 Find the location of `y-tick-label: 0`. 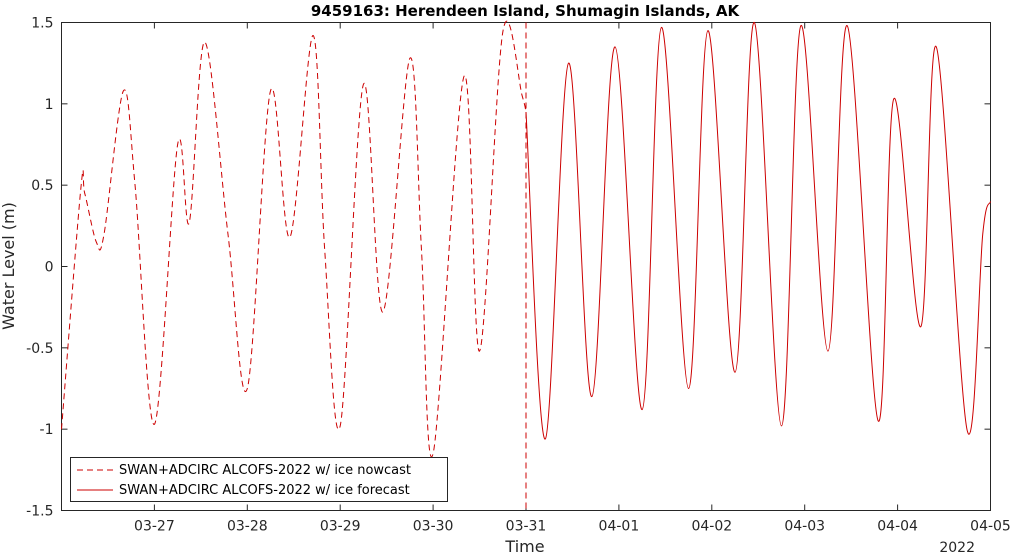

y-tick-label: 0 is located at coordinates (49, 268).